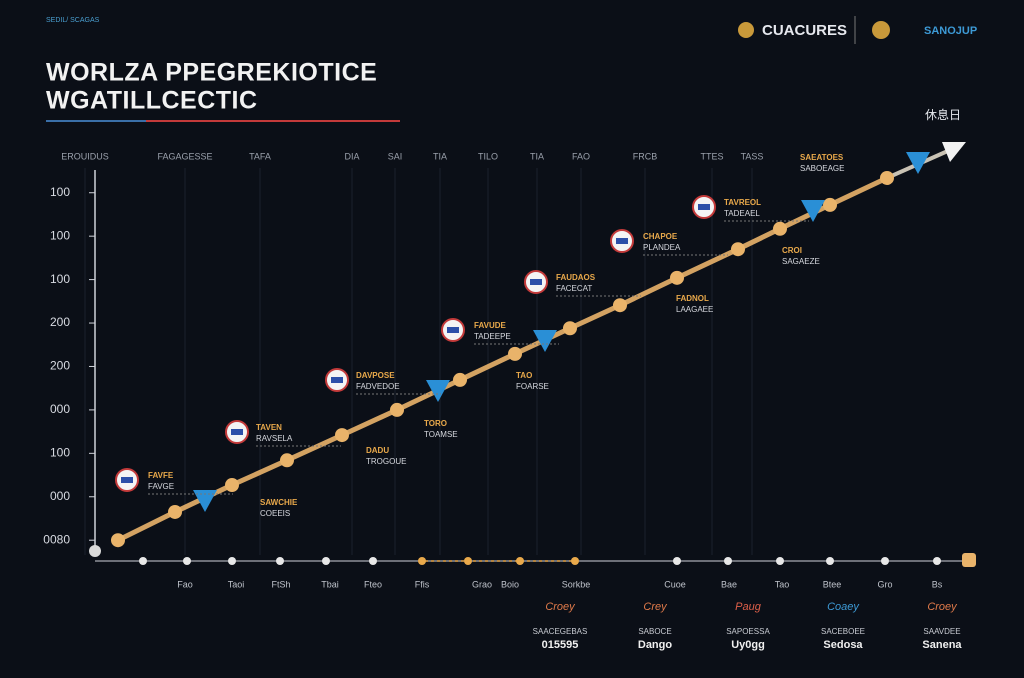 Image resolution: width=1024 pixels, height=678 pixels. Describe the element at coordinates (422, 584) in the screenshot. I see `x-tick-label: Ffis` at that location.